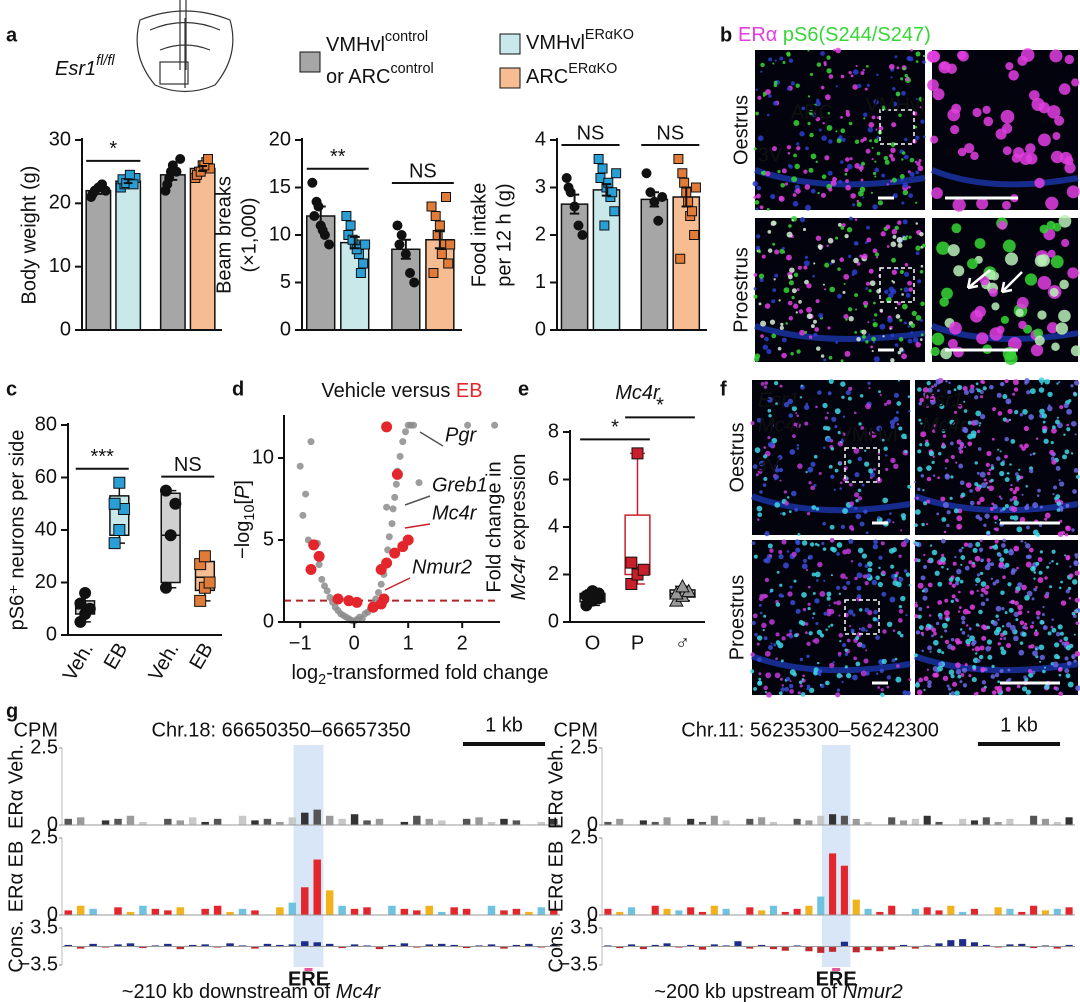 The height and width of the screenshot is (1002, 1080). What do you see at coordinates (188, 465) in the screenshot?
I see `significance-label: NS` at bounding box center [188, 465].